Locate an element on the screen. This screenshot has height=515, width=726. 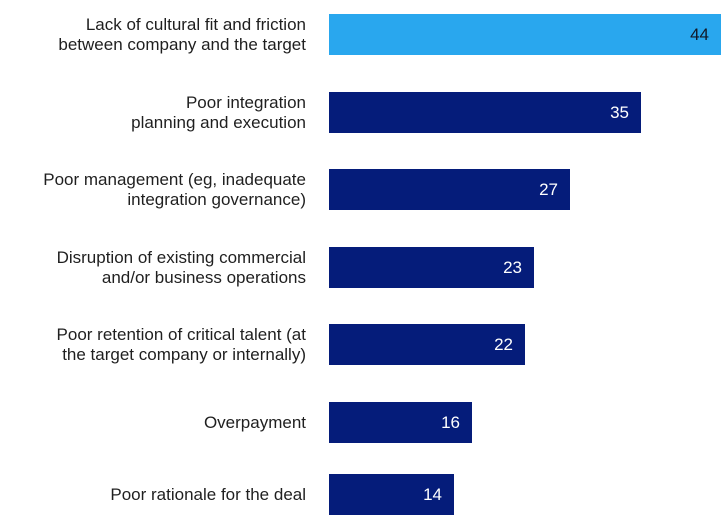
bar: 16 is located at coordinates (400, 422).